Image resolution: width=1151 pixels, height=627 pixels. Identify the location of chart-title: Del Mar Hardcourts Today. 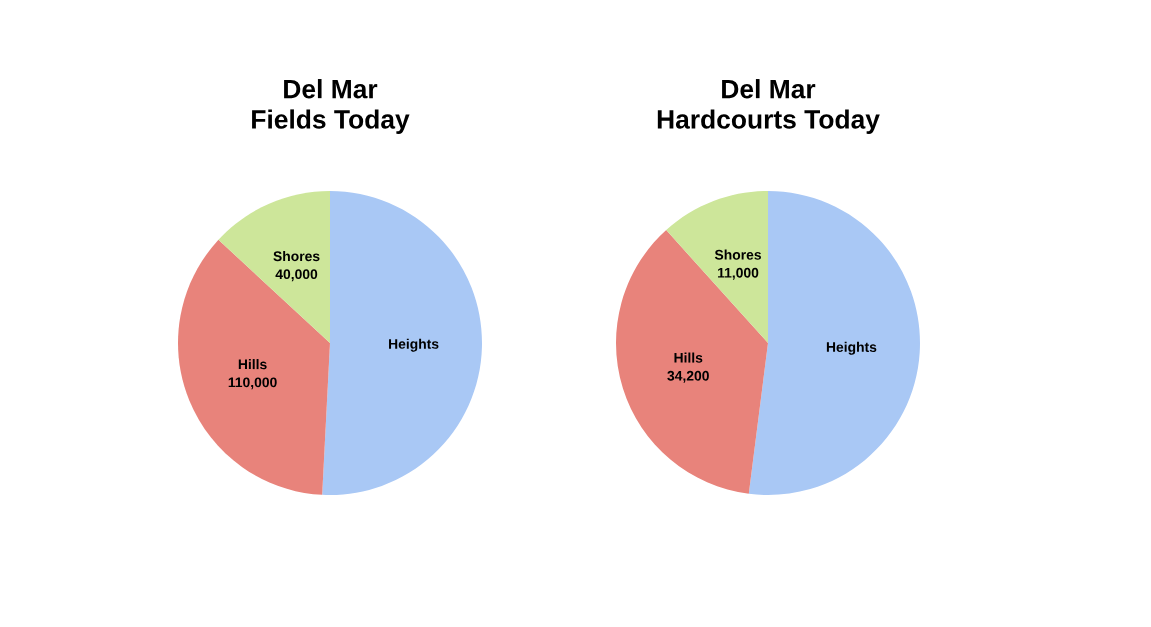
(768, 106).